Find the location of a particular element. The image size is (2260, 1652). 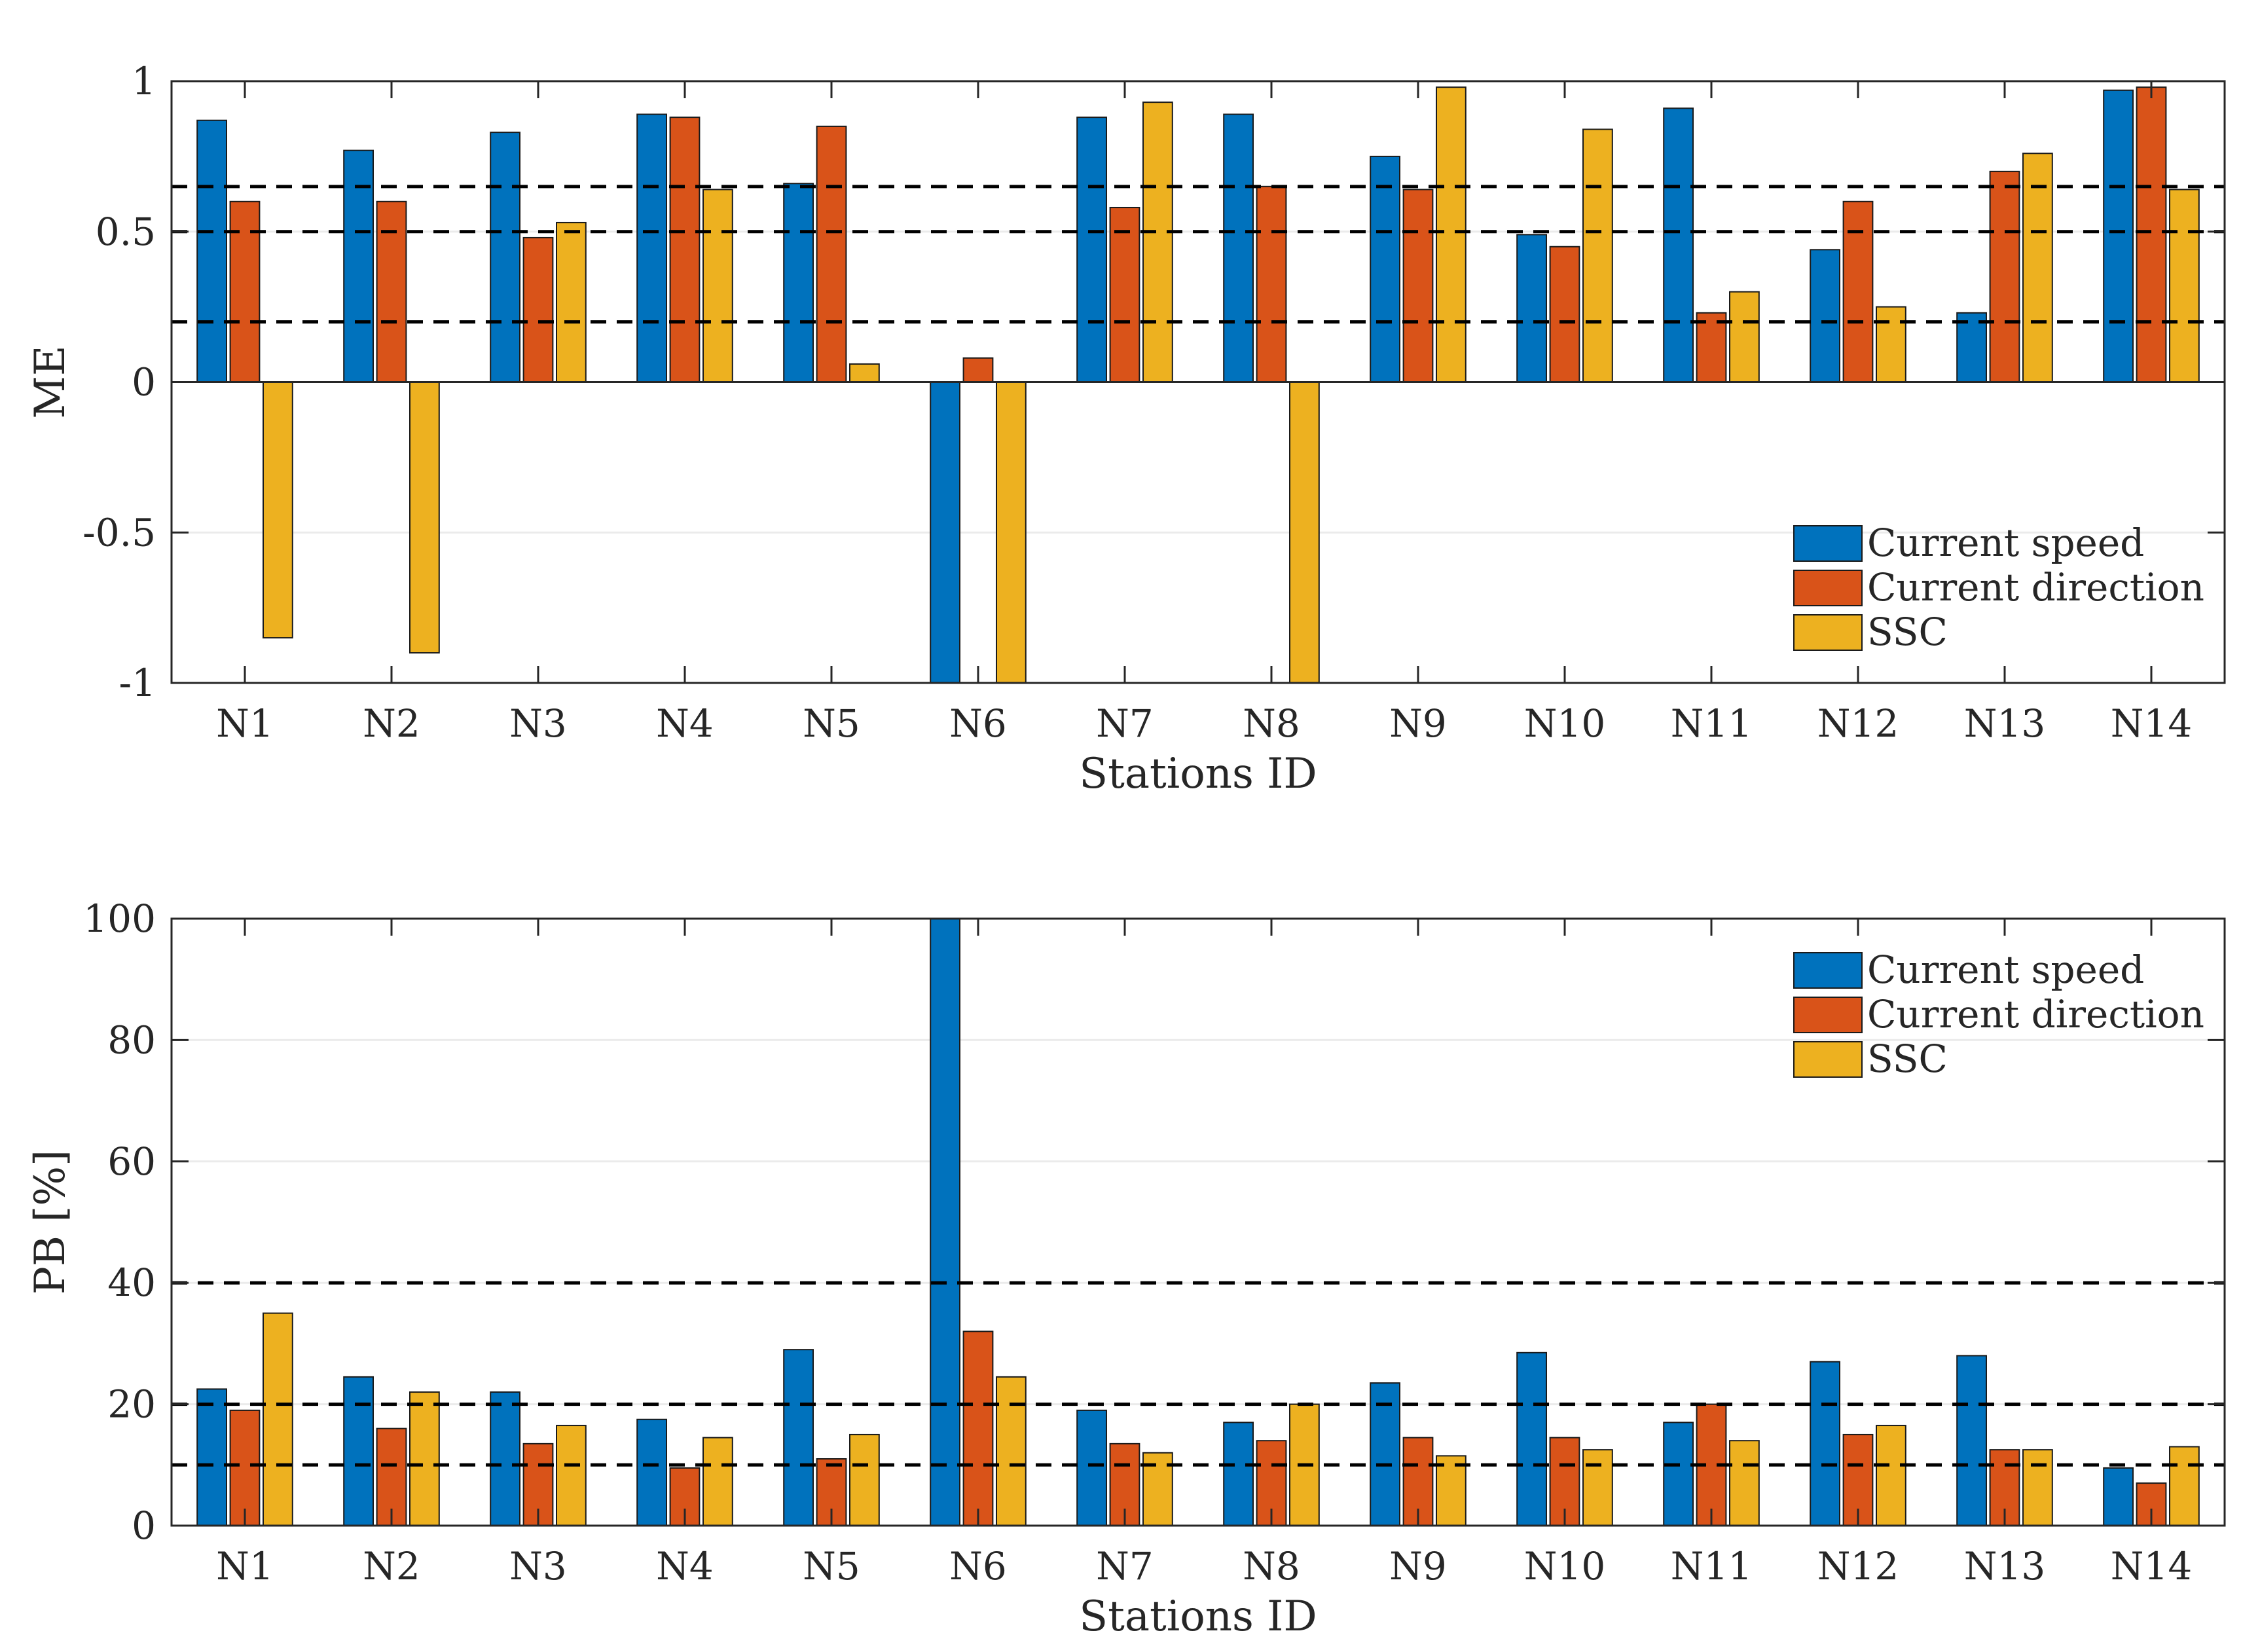

bar-current-direction-n14 is located at coordinates (2151, 234).